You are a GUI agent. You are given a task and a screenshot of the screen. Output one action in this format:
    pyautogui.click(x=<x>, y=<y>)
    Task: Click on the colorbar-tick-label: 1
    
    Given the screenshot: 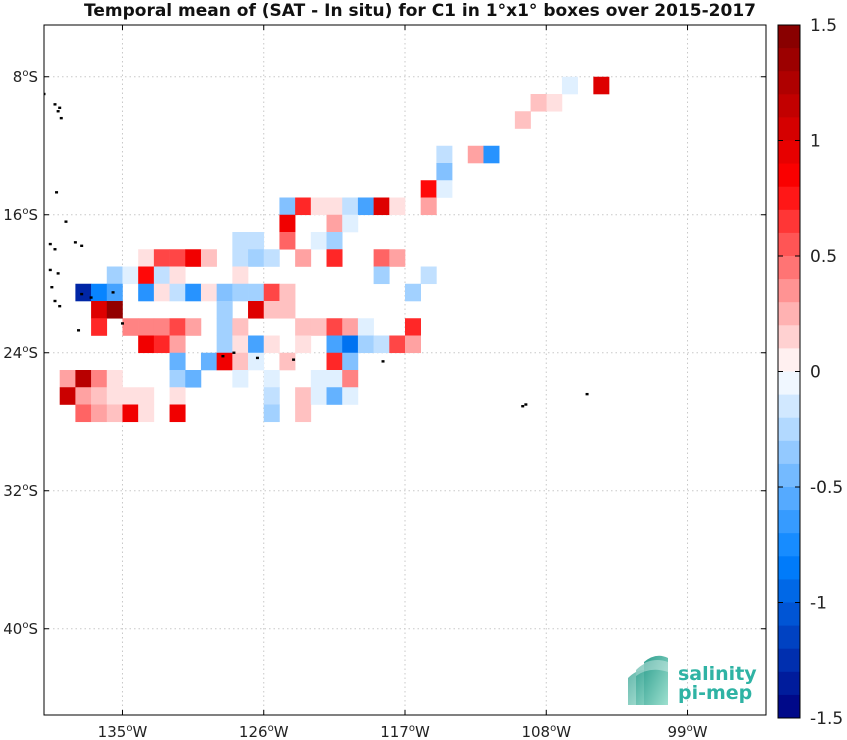 What is the action you would take?
    pyautogui.click(x=815, y=142)
    